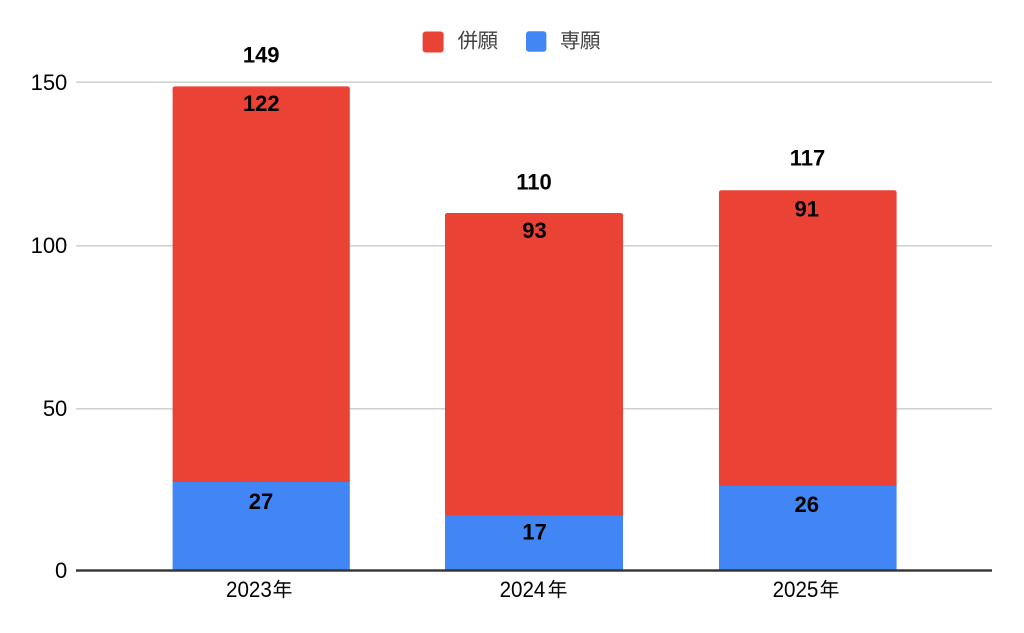 This screenshot has height=633, width=1024. Describe the element at coordinates (807, 504) in the screenshot. I see `svg-text: 26` at that location.